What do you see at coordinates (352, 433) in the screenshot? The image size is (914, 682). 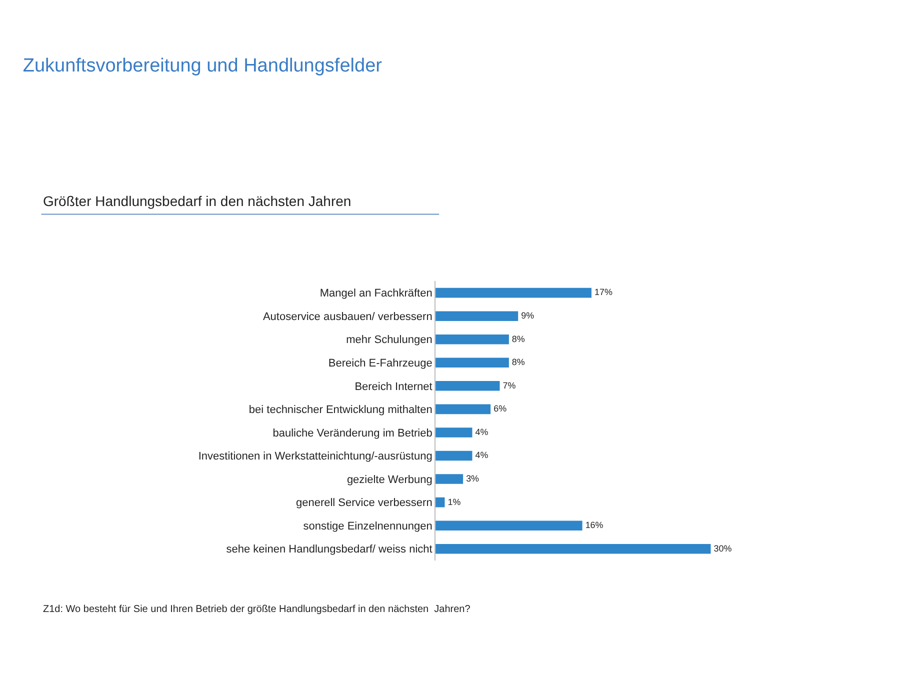 I see `y-tick-label: bauliche Veränderung im Betrieb` at bounding box center [352, 433].